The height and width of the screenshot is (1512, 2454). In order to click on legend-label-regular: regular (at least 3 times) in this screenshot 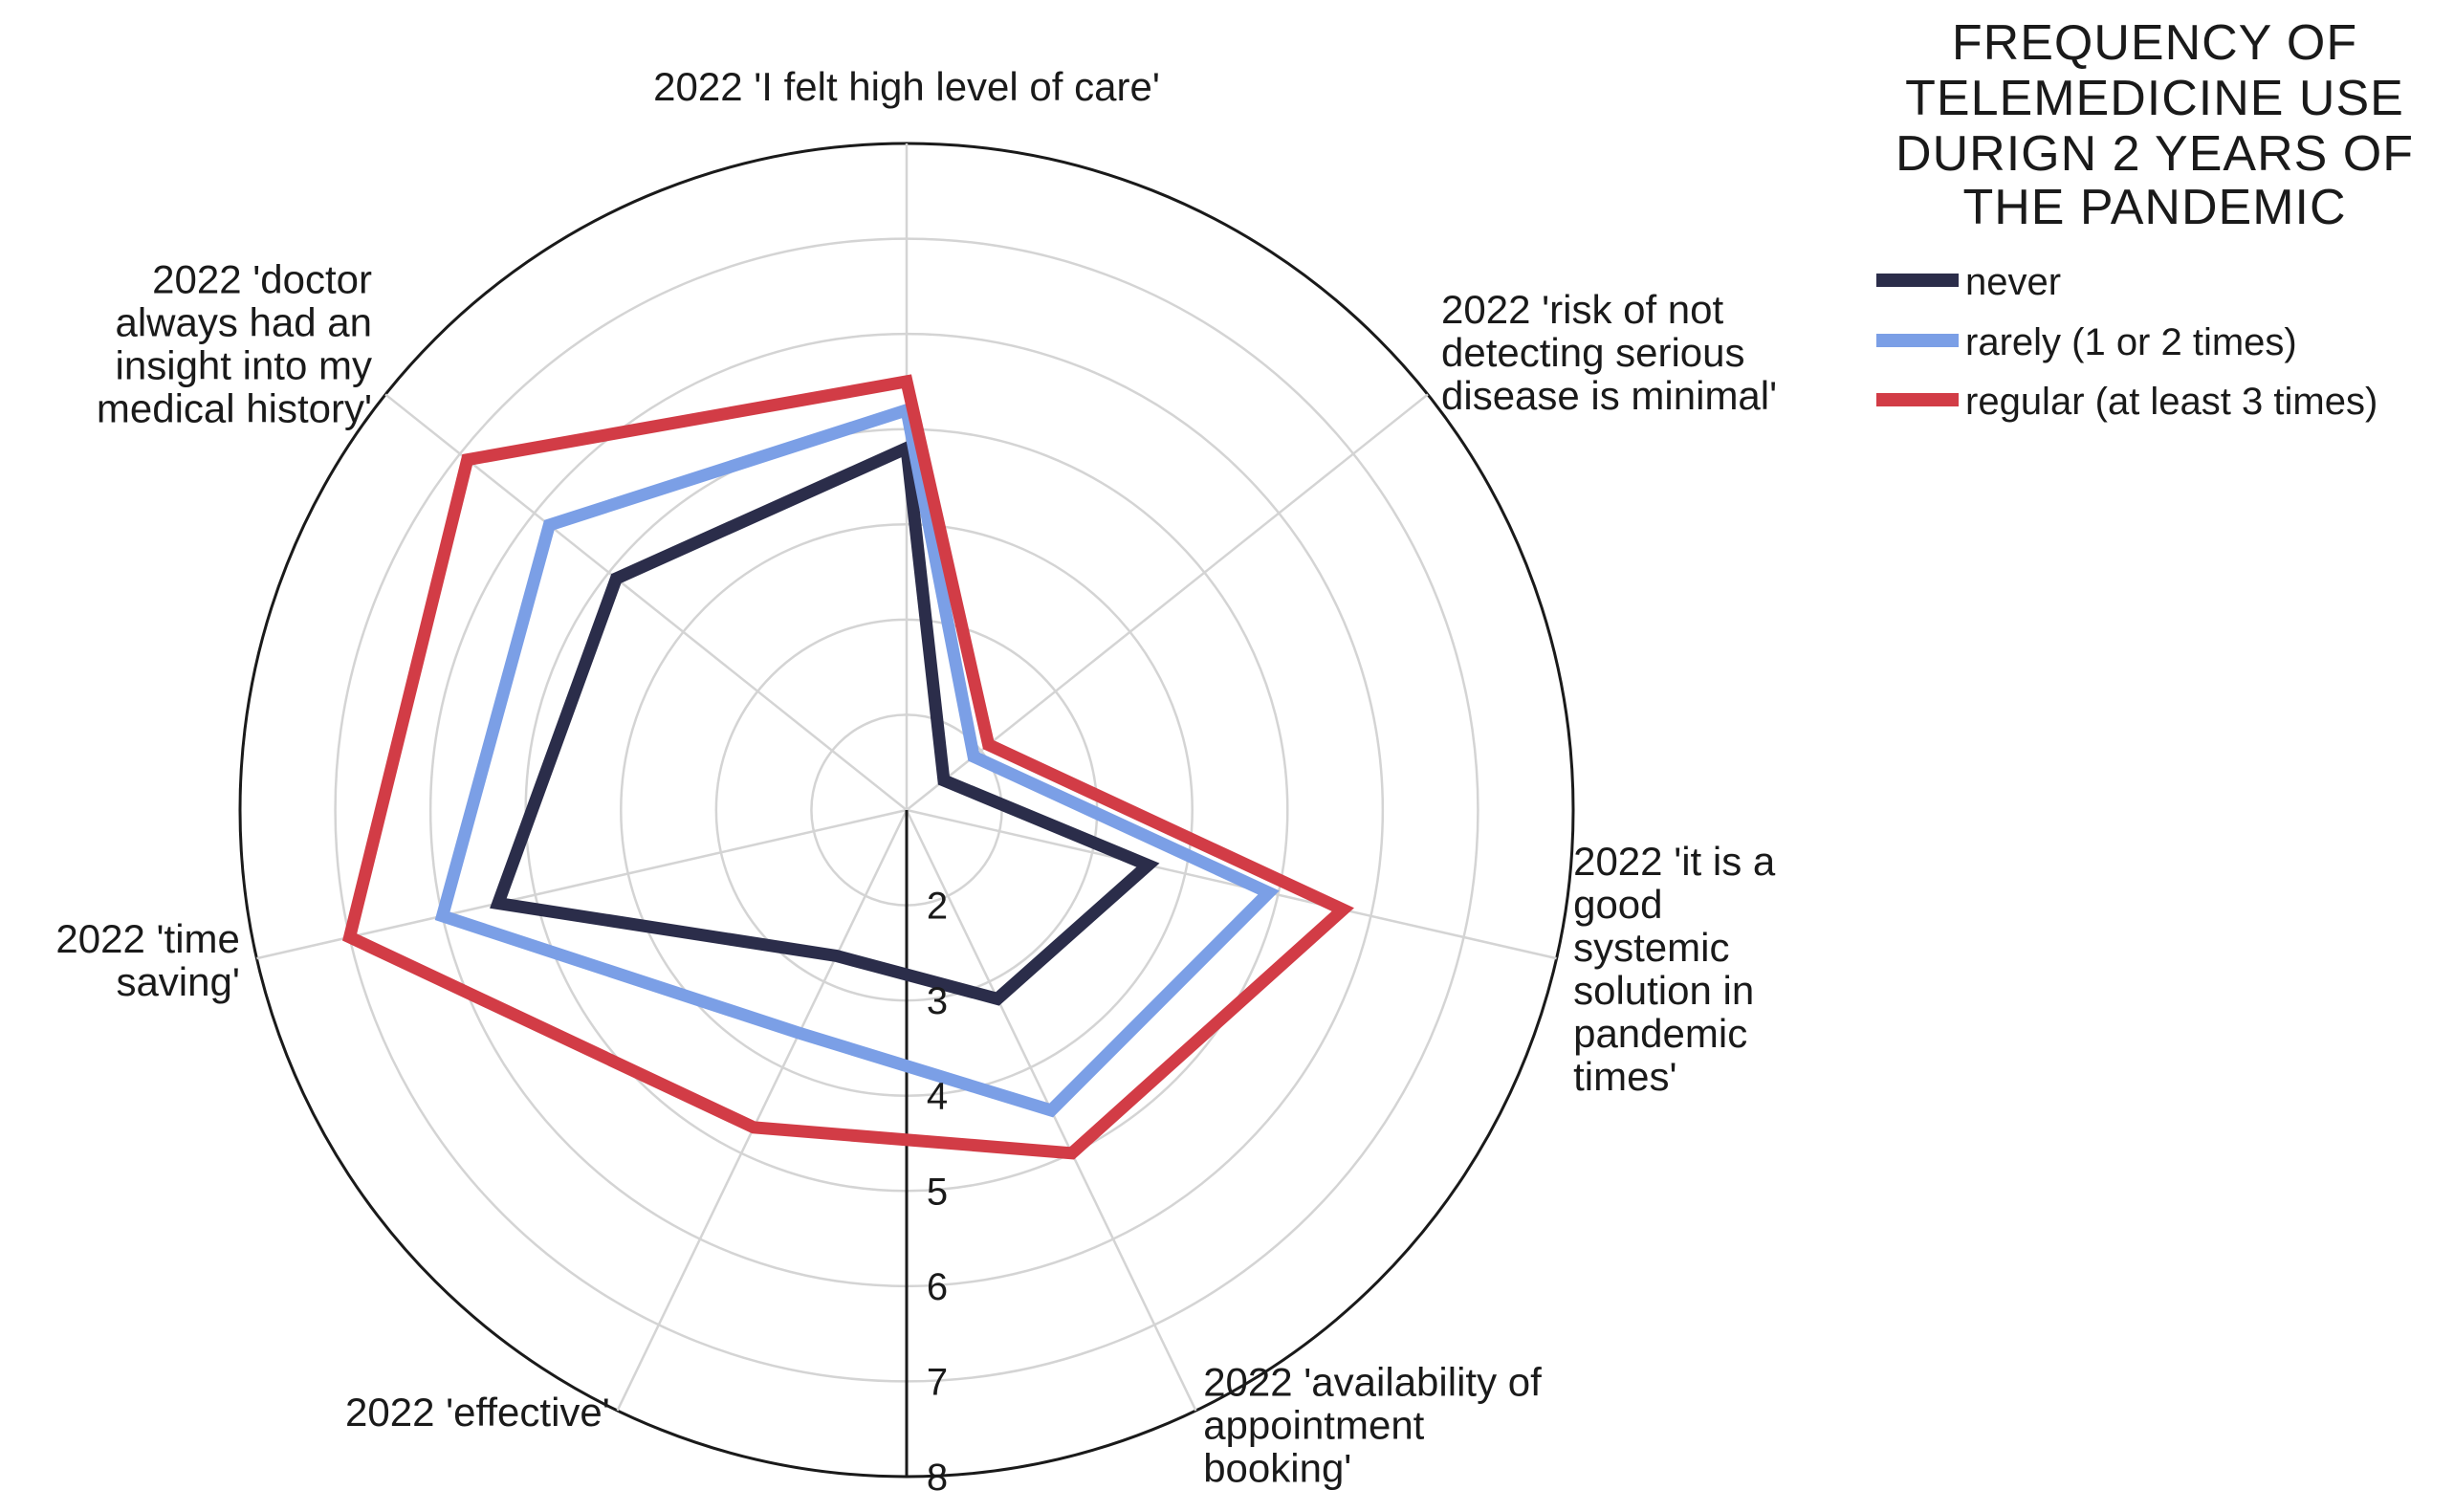, I will do `click(2171, 402)`.